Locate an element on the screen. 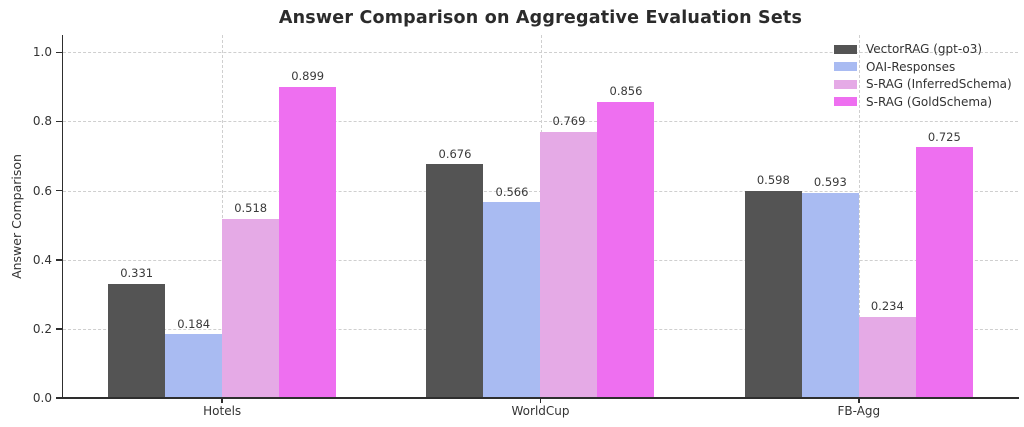 The height and width of the screenshot is (427, 1024). bar-slot: 0.856 is located at coordinates (626, 216).